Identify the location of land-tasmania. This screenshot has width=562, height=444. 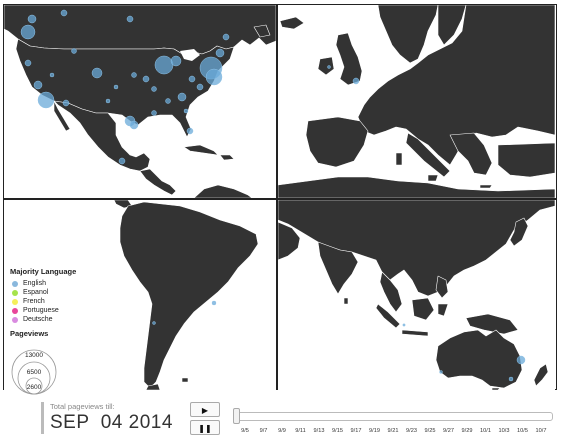
(496, 388).